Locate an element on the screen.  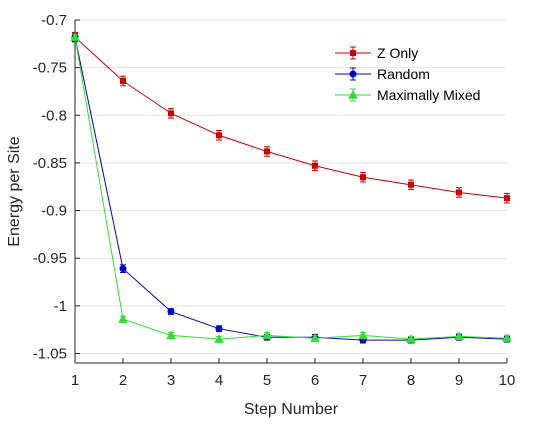
x-axis-label: Step Number is located at coordinates (291, 409).